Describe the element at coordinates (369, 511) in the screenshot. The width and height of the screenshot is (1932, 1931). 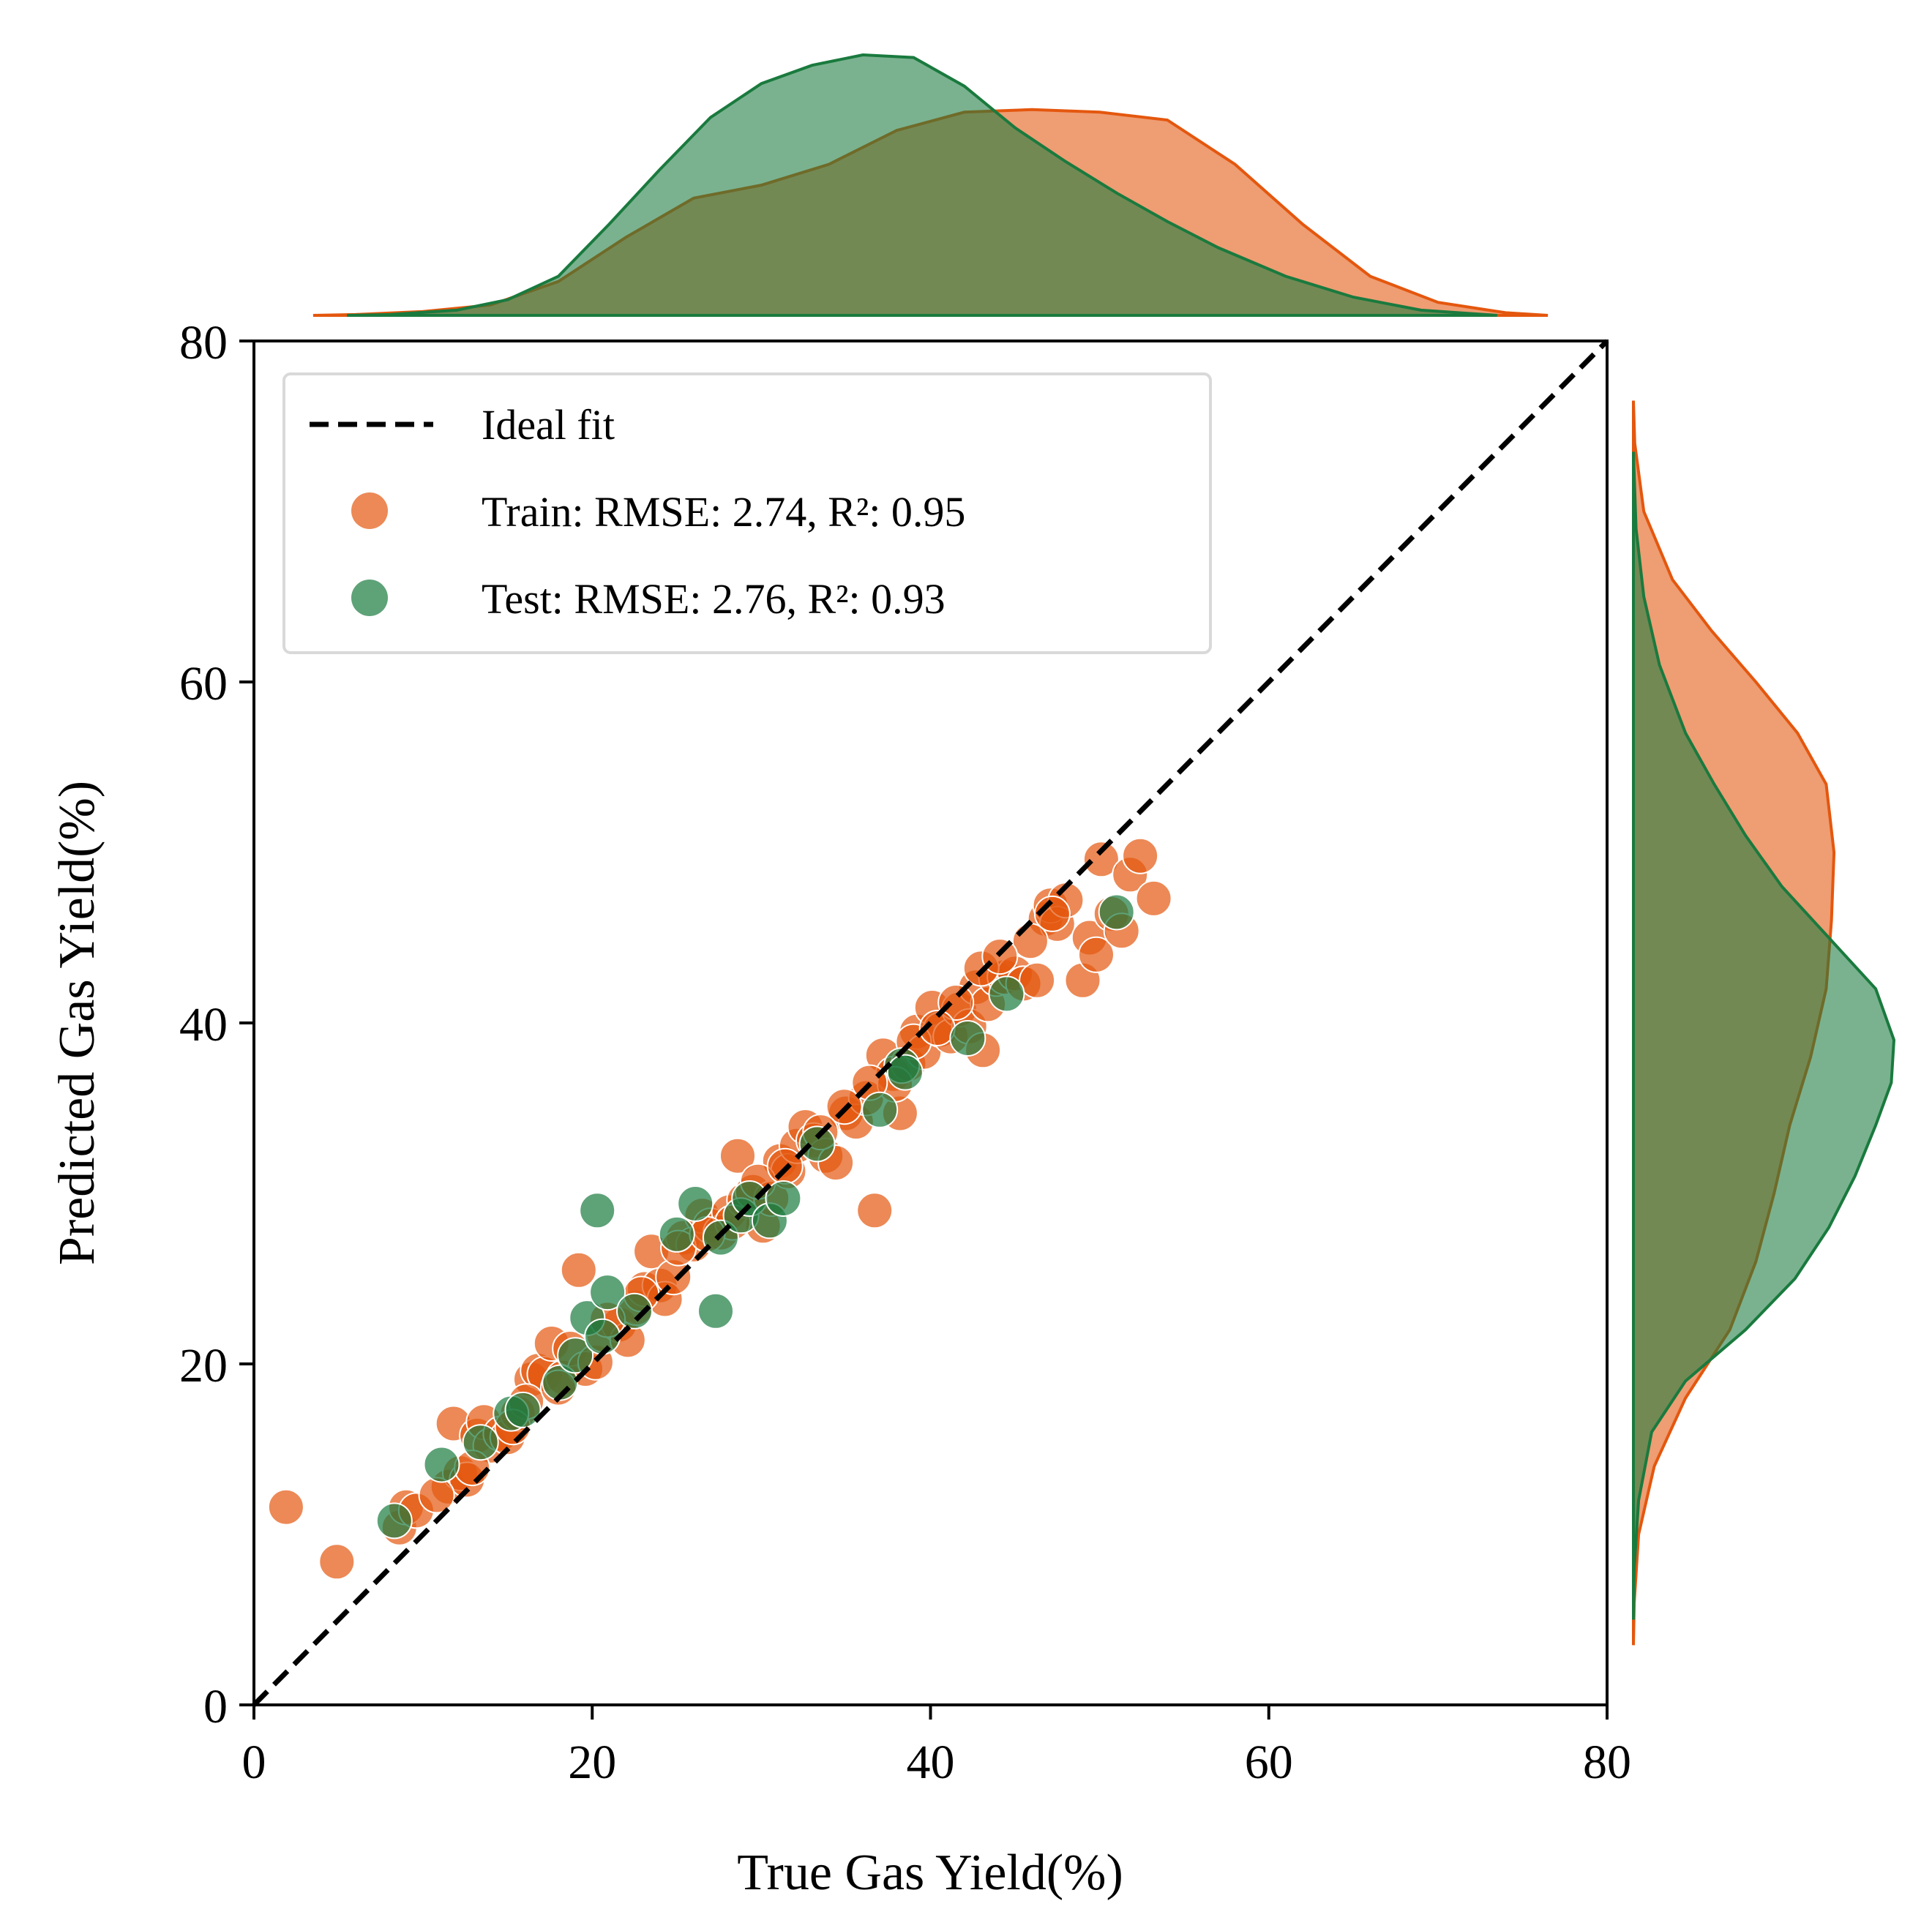
I see `legend-train-swatch` at that location.